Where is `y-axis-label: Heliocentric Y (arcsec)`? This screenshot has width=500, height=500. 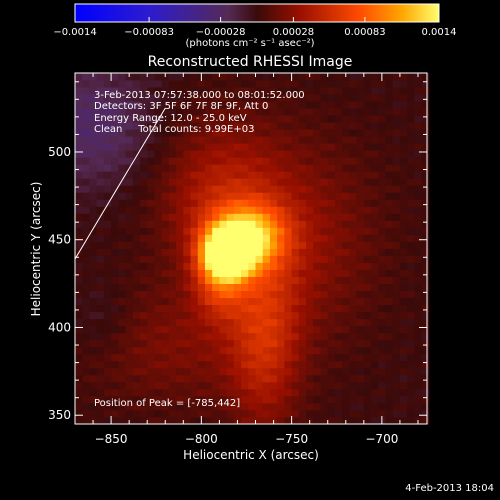 y-axis-label: Heliocentric Y (arcsec) is located at coordinates (36, 249).